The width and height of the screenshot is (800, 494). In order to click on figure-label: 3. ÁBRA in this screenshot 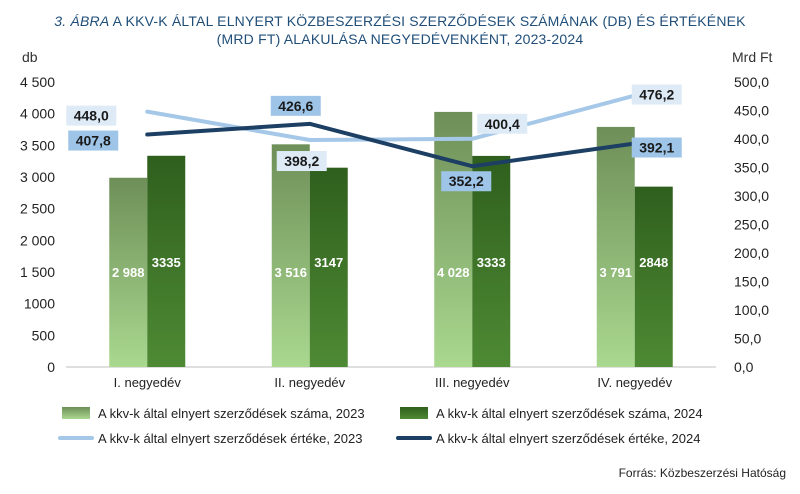, I will do `click(82, 21)`.